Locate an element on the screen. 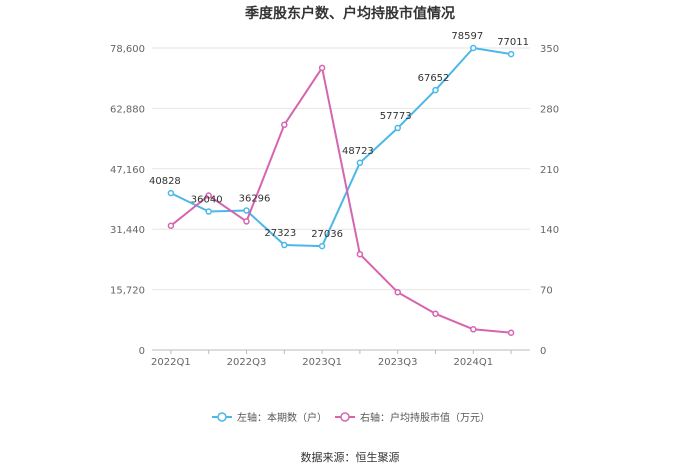 This screenshot has width=700, height=474. data-label: 36040 is located at coordinates (207, 200).